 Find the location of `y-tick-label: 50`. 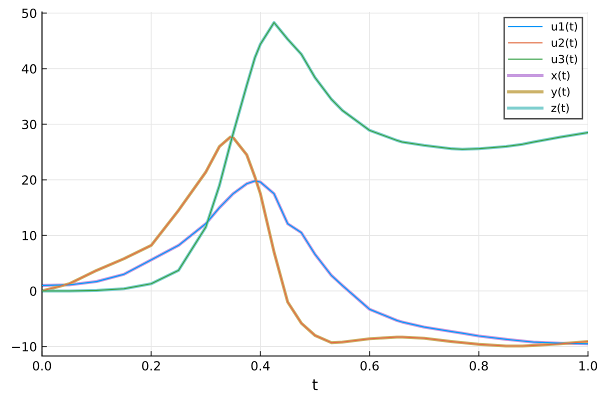

y-tick-label: 50 is located at coordinates (29, 13).